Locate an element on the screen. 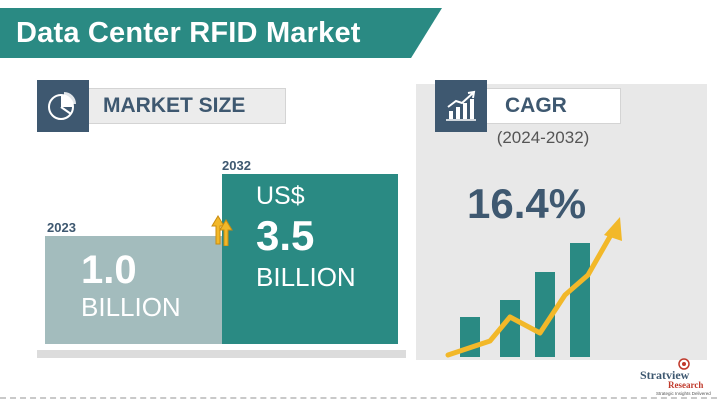 This screenshot has height=403, width=717. unit-2023: BILLION is located at coordinates (131, 307).